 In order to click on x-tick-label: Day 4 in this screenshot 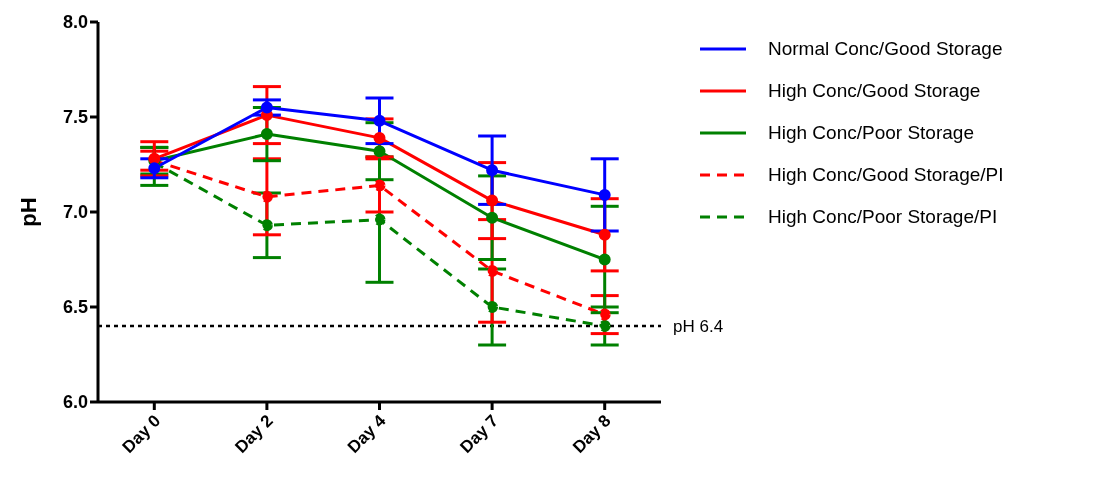, I will do `click(366, 433)`.